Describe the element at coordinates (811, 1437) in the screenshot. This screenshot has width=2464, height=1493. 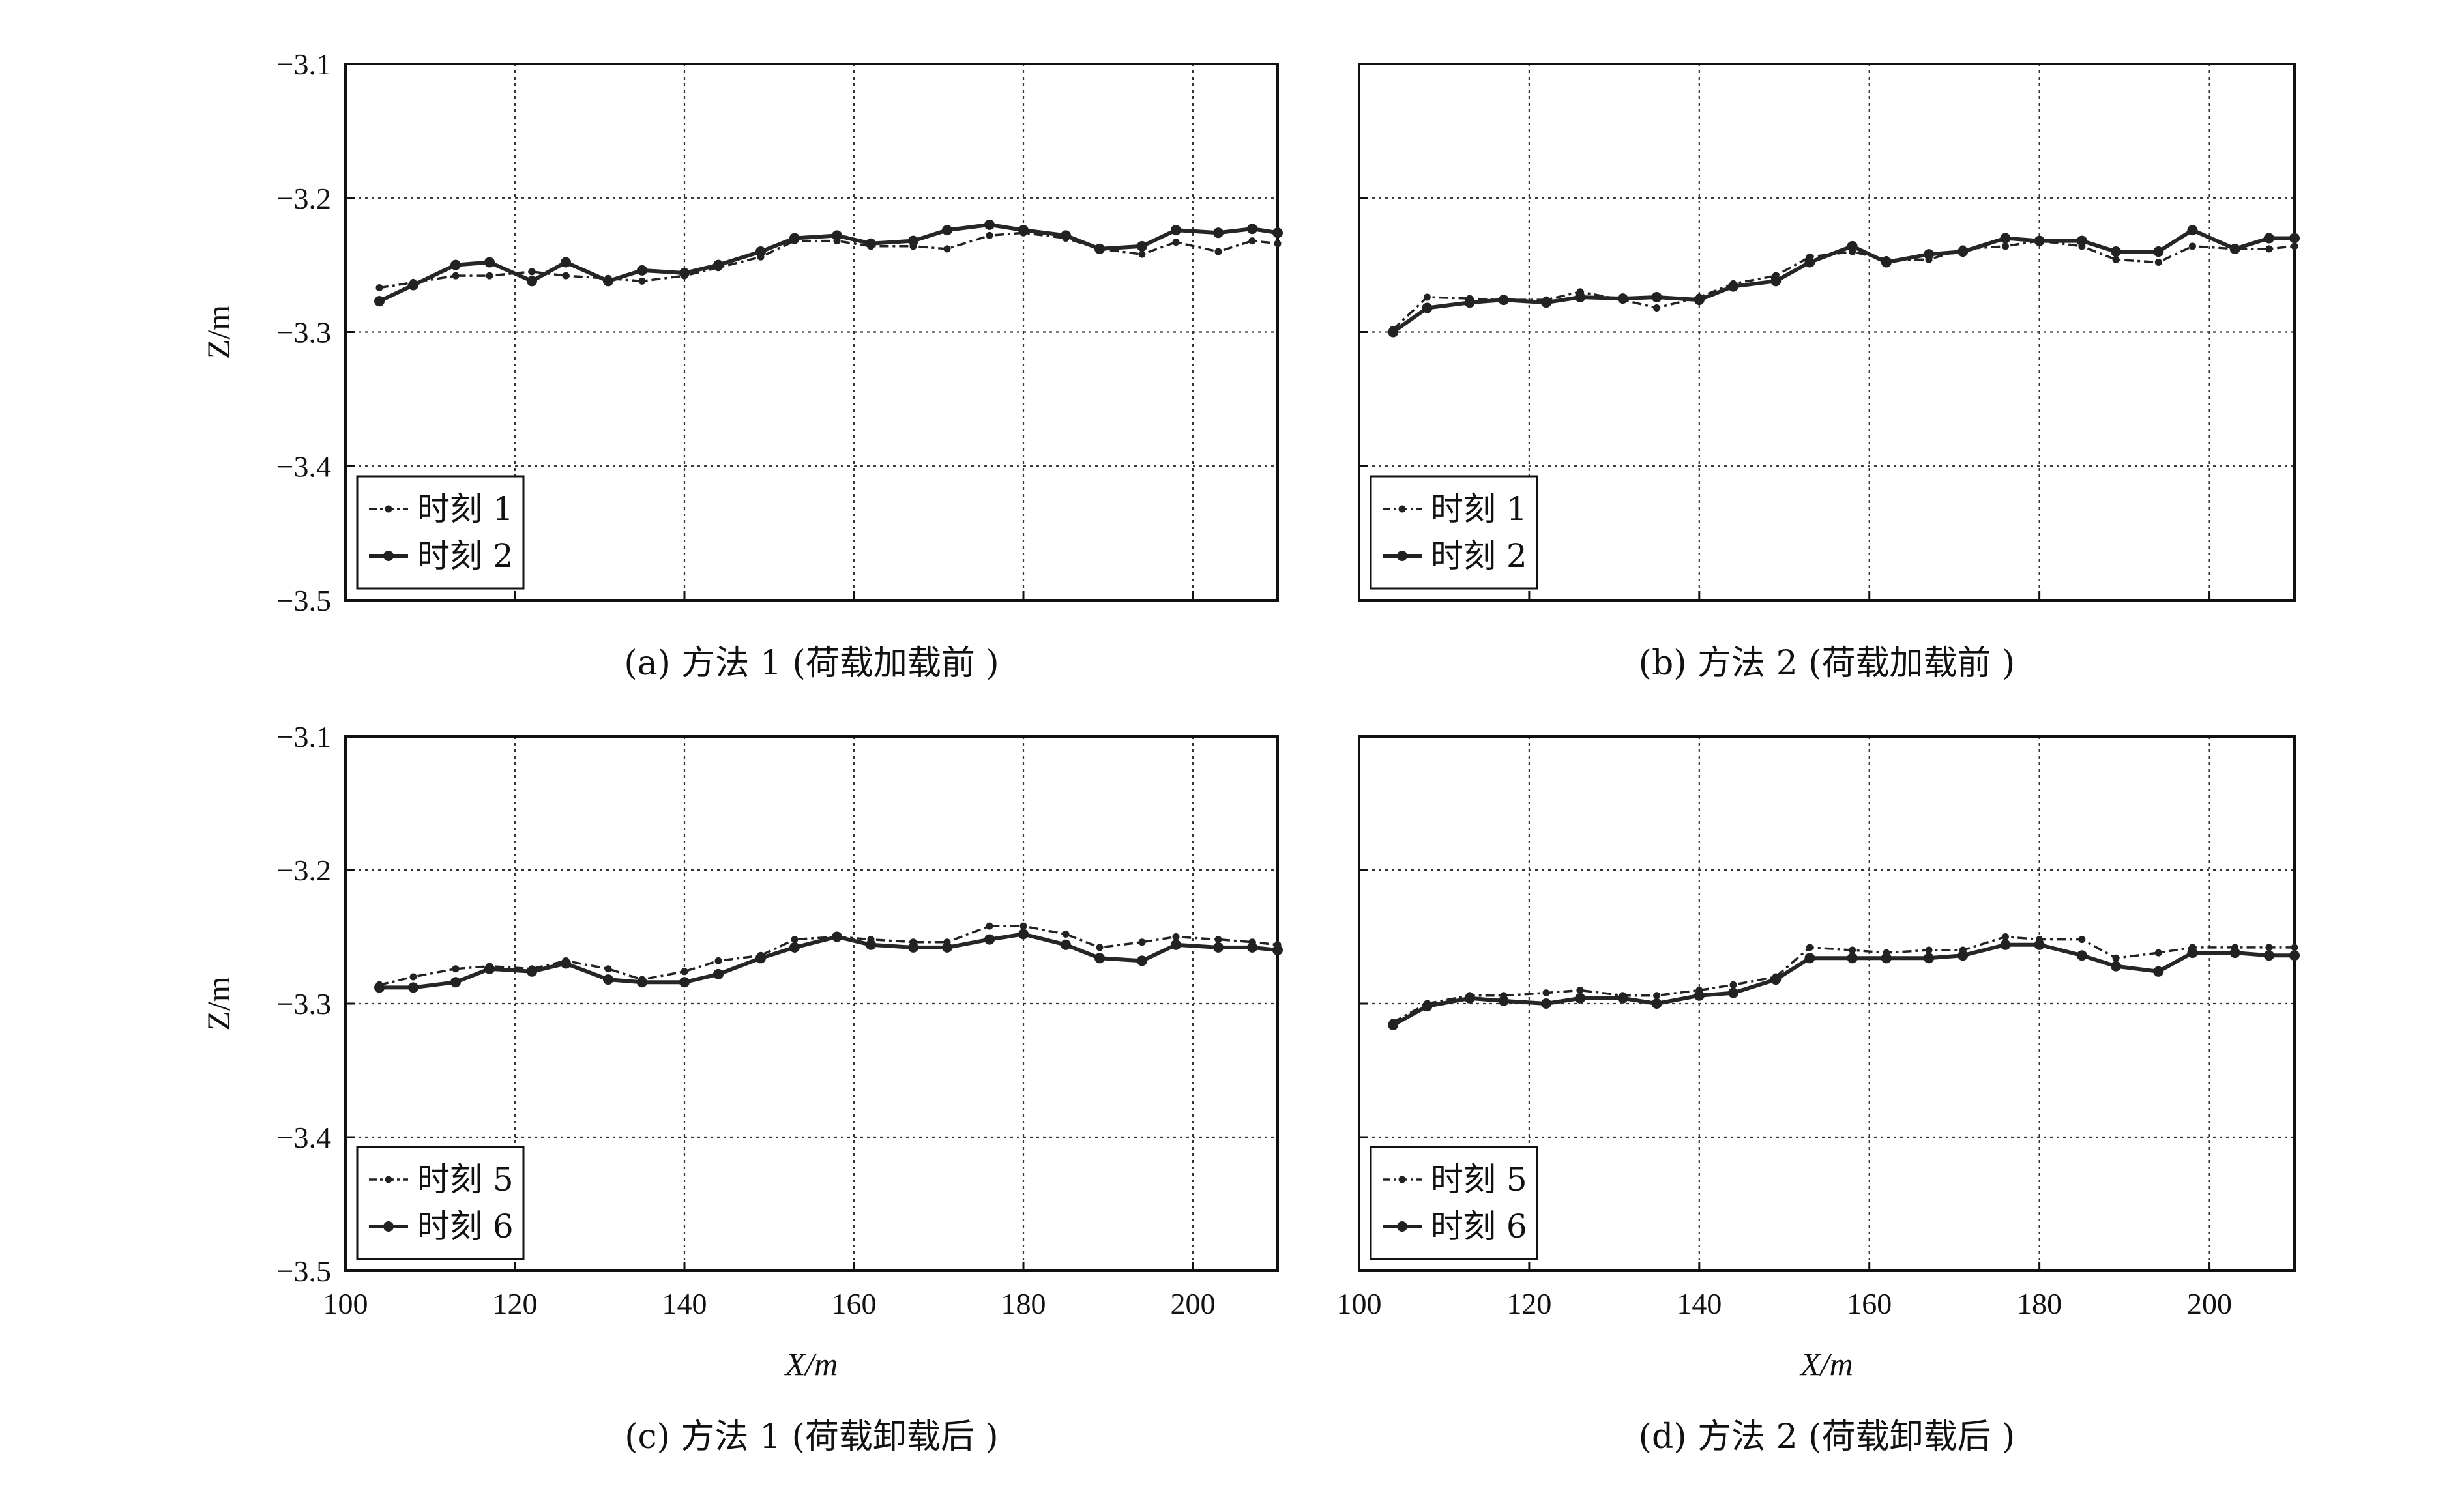
I see `panel-caption: (c) 方法 1 (荷载卸载后 )` at that location.